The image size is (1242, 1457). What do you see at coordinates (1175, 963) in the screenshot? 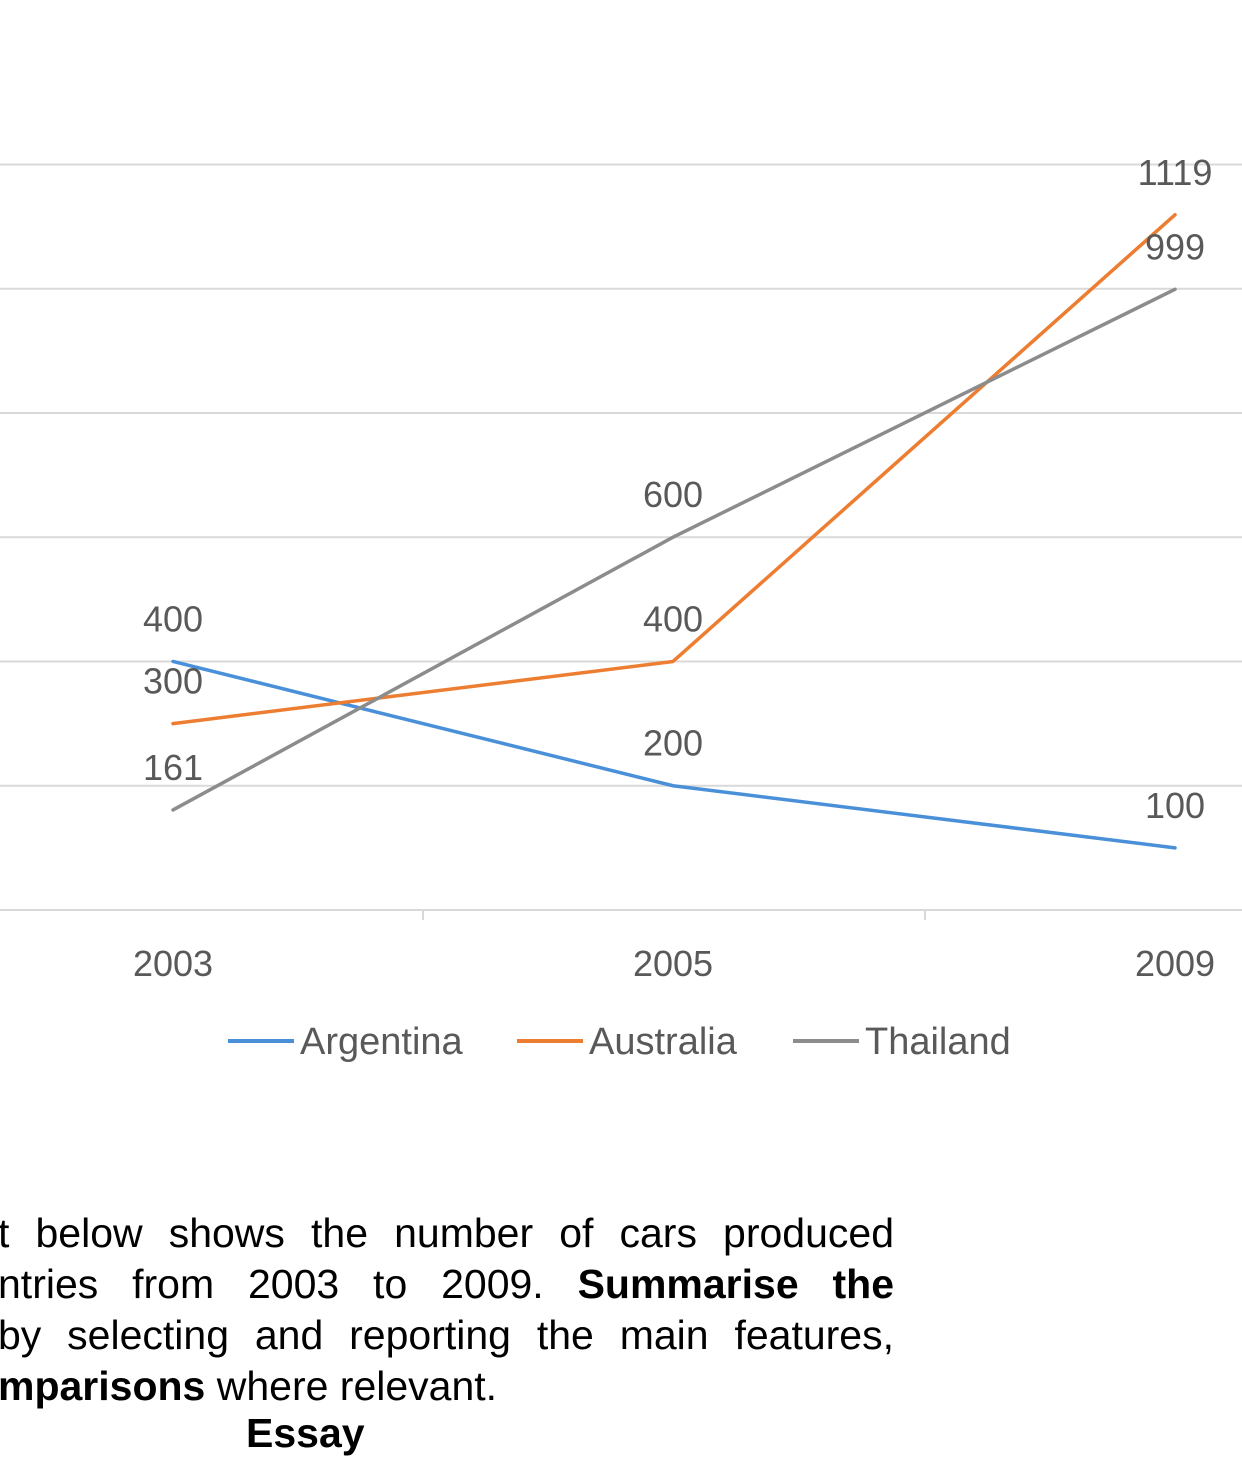
I see `x-tick-label-2009: 2009` at bounding box center [1175, 963].